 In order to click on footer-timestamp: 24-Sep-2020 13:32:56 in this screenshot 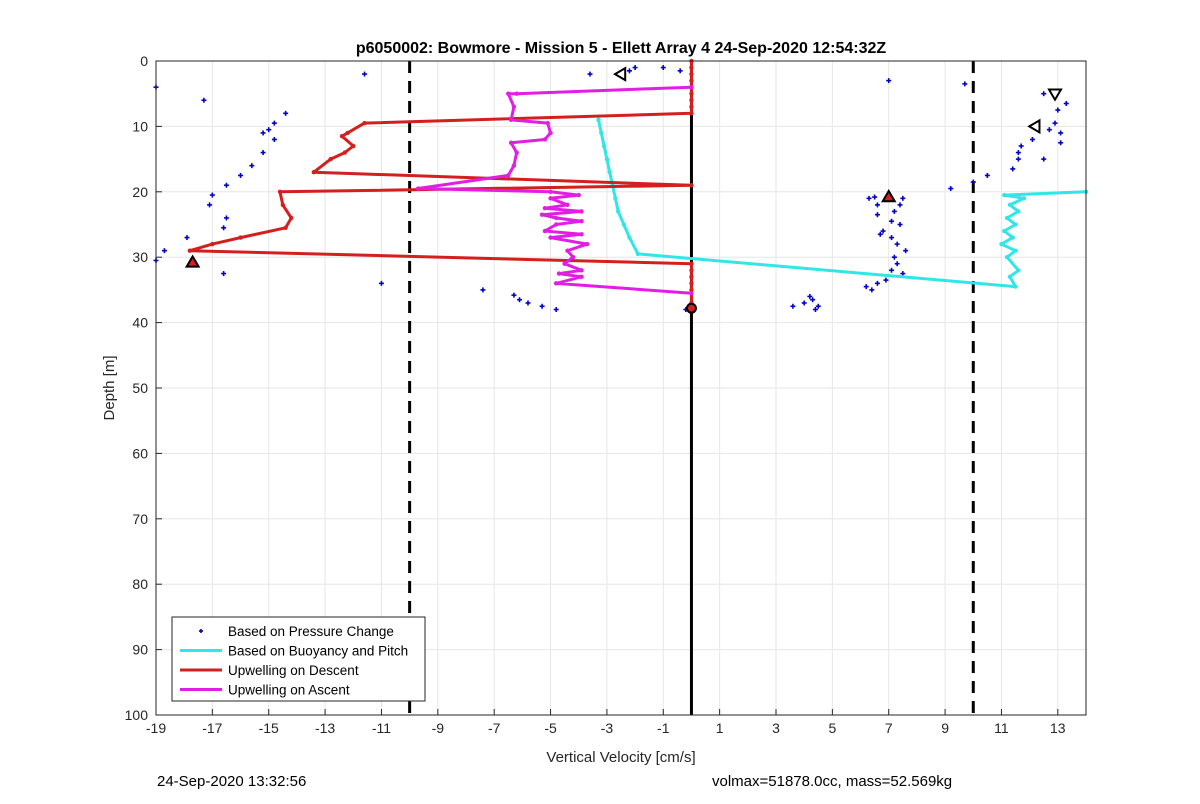, I will do `click(232, 781)`.